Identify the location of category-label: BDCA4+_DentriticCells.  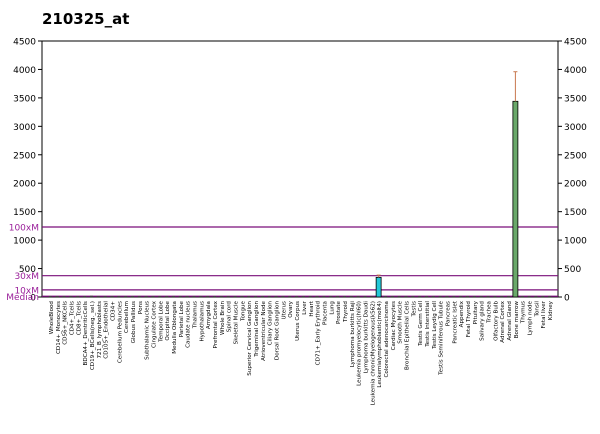
(86, 333).